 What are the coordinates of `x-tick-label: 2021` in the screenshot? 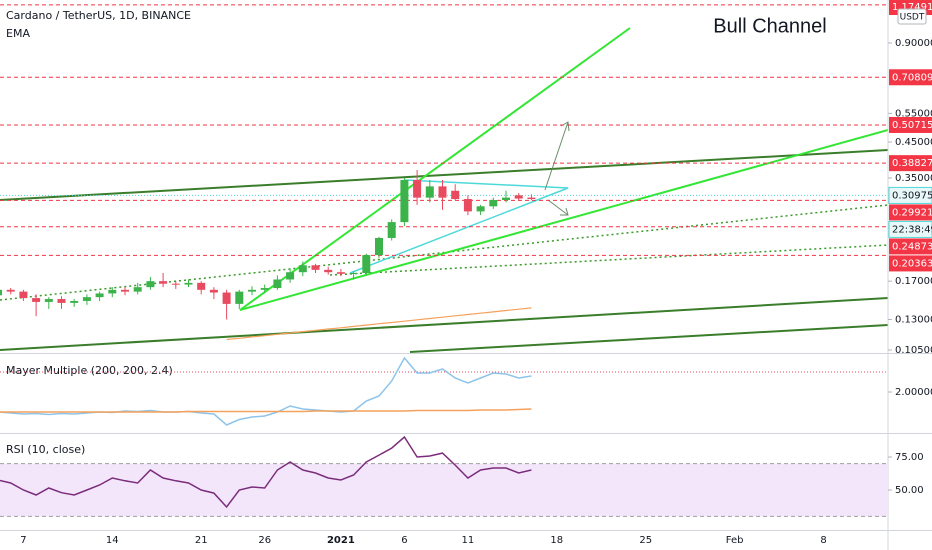 It's located at (341, 540).